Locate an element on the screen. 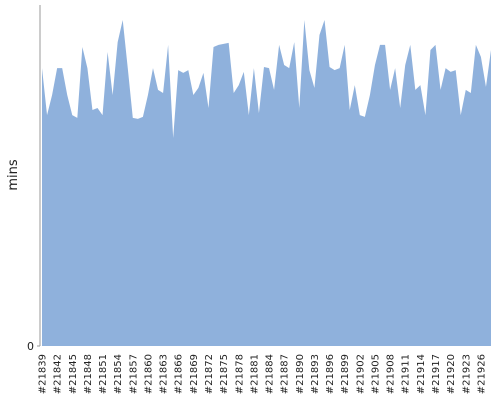  x-tick-label: #21923 is located at coordinates (466, 374).